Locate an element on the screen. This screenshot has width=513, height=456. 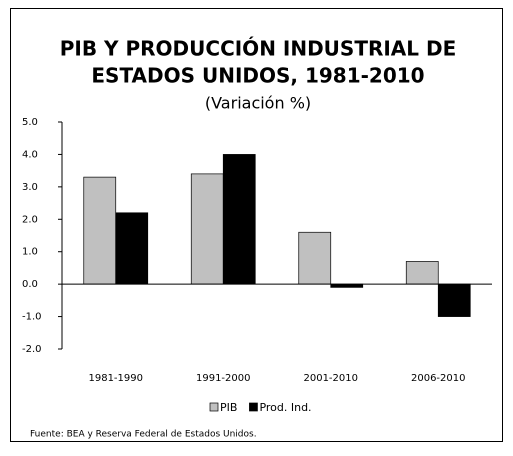
y-tick-label: -1.0 is located at coordinates (32, 317).